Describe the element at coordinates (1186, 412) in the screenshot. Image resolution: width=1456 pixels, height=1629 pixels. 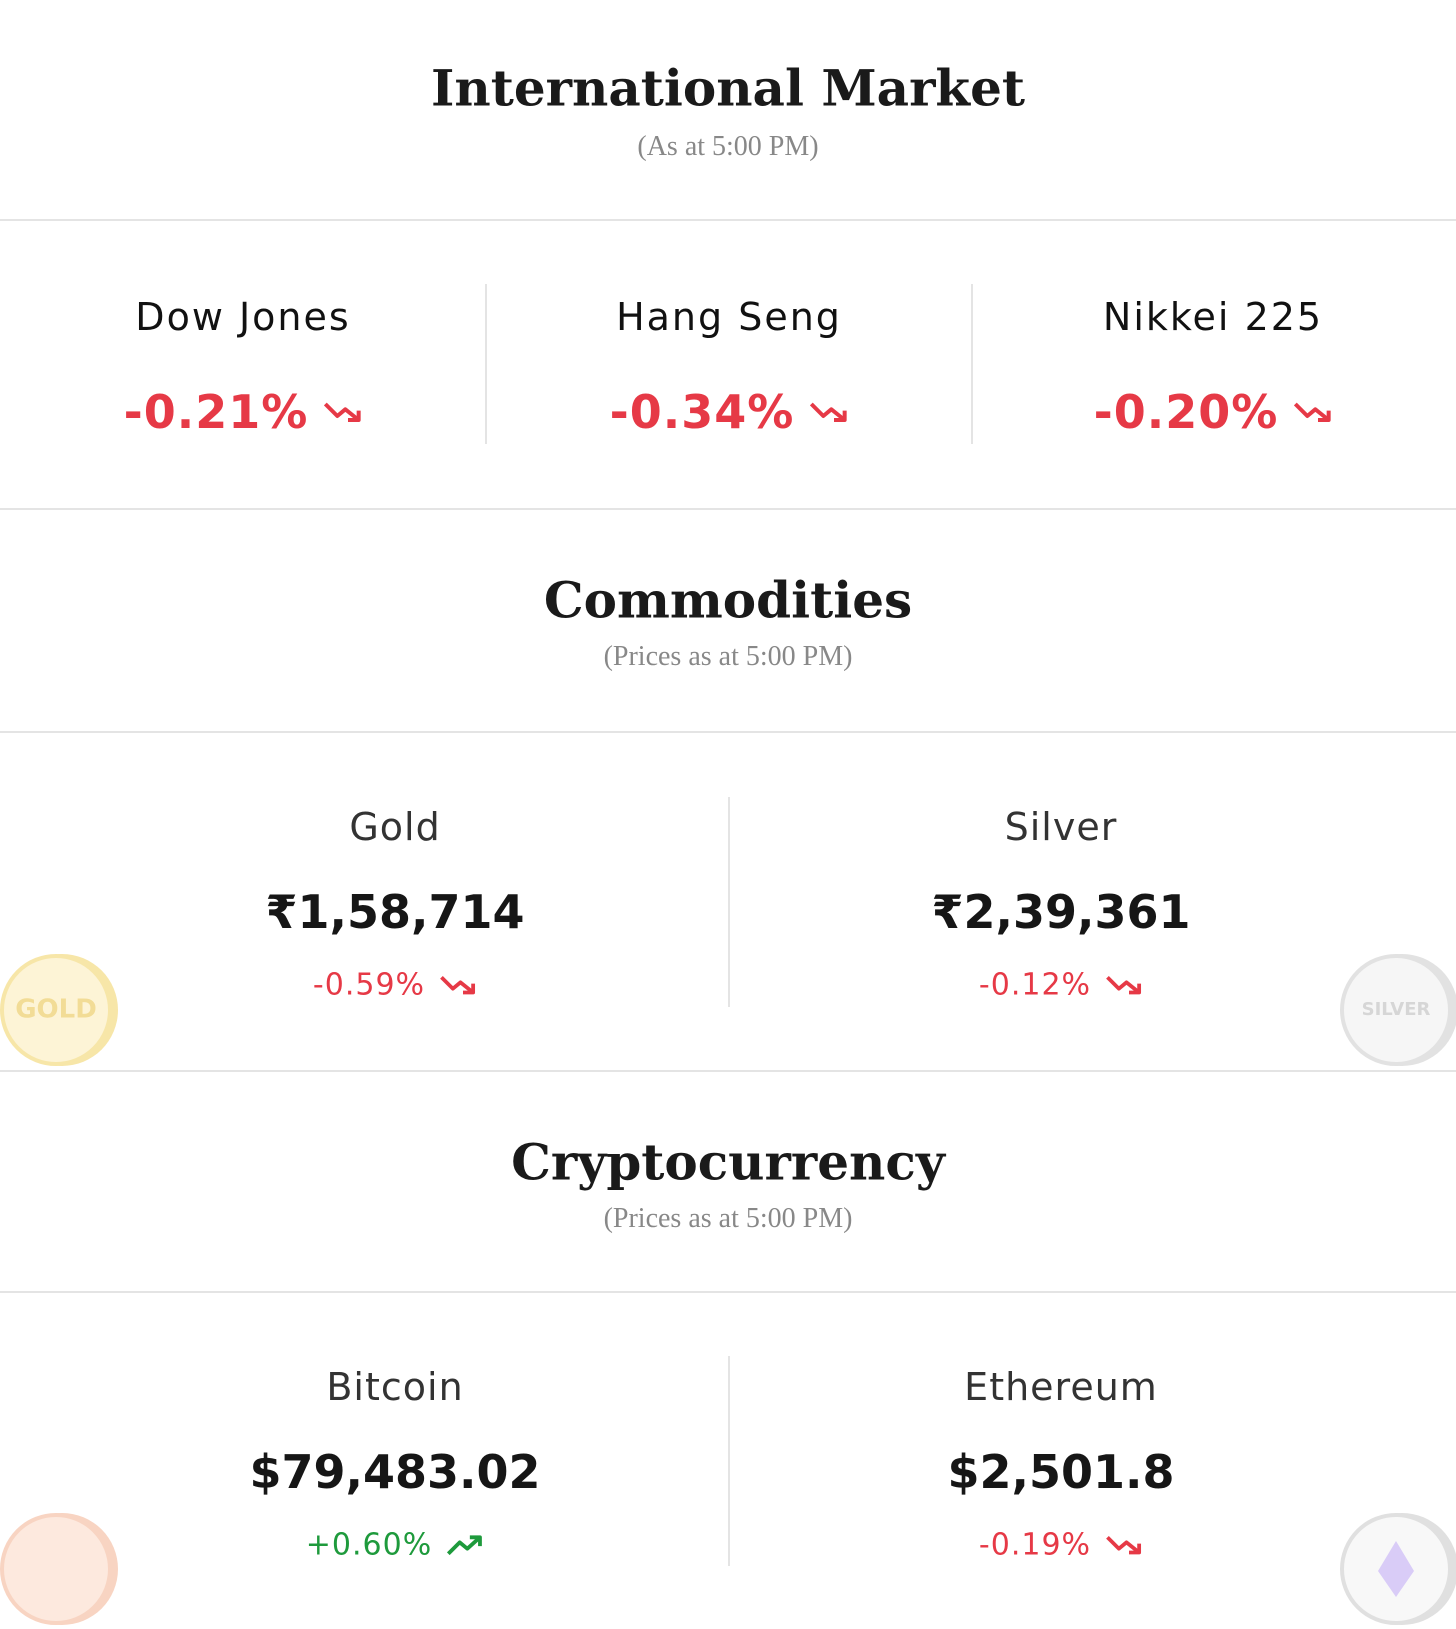
I see `change-value: -0.20%` at that location.